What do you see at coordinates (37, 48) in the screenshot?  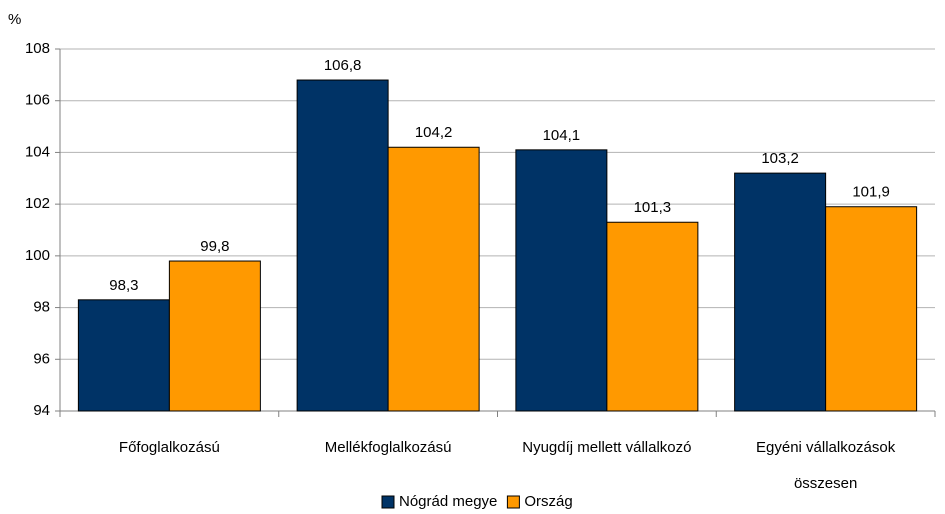 I see `y-tick-label: 108` at bounding box center [37, 48].